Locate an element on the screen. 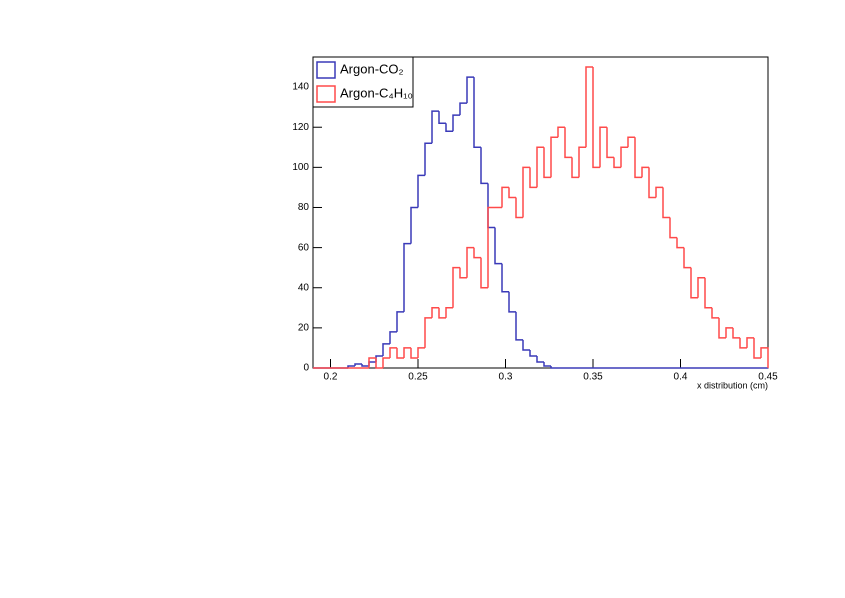 The height and width of the screenshot is (598, 845). x-tick-label: 0.25 is located at coordinates (418, 377).